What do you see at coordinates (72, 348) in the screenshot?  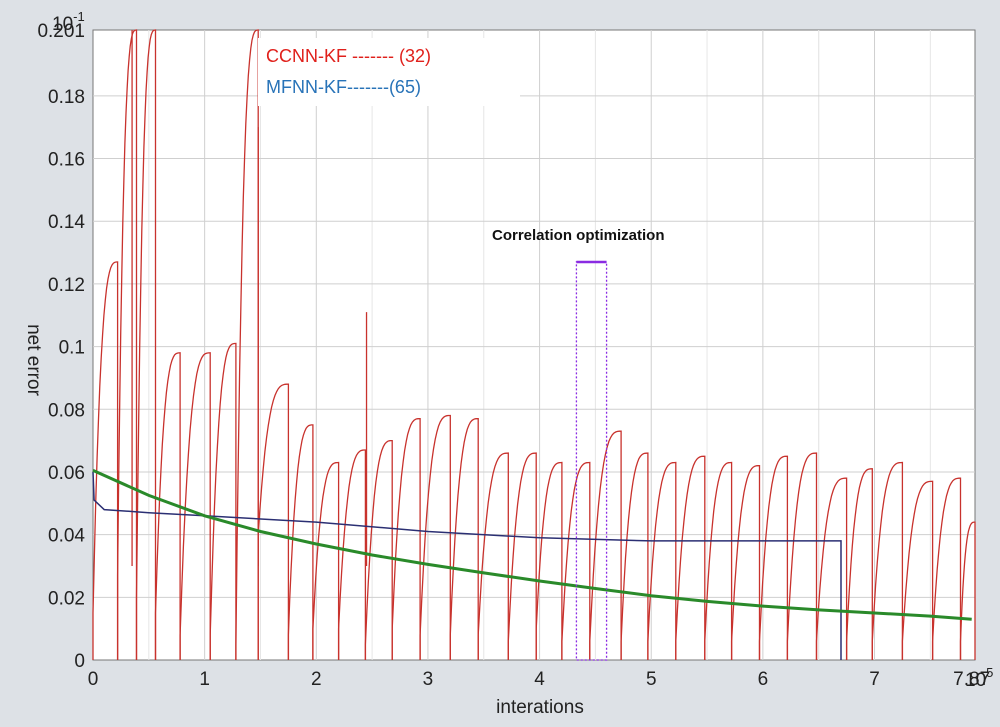 I see `y-tick-label: 0.1` at bounding box center [72, 348].